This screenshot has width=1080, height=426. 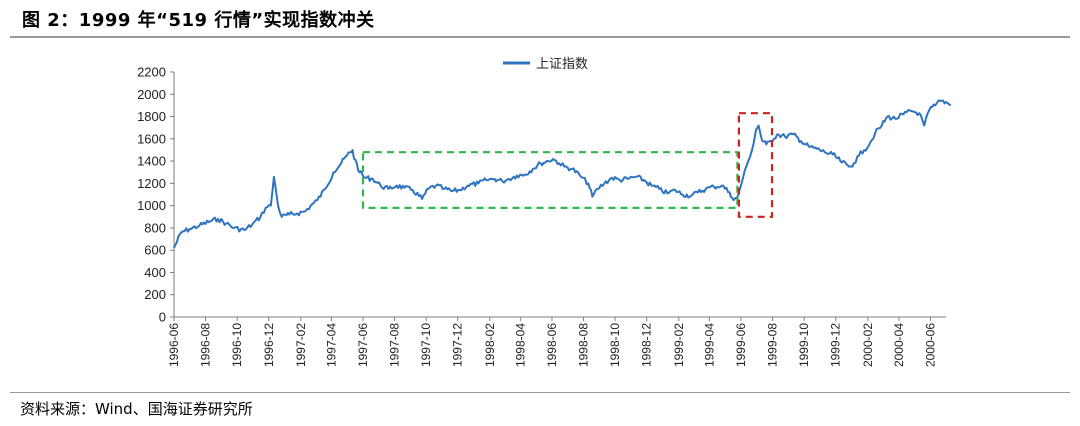 What do you see at coordinates (755, 165) in the screenshot?
I see `red-dashed-highlight-box` at bounding box center [755, 165].